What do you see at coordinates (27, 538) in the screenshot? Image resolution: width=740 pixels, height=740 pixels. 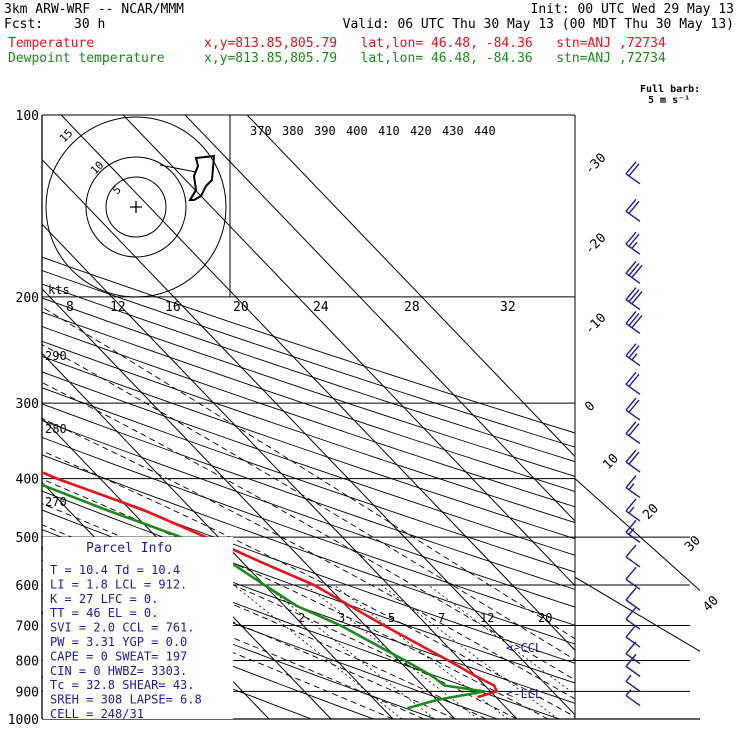 I see `pressure-tick-label: 500` at bounding box center [27, 538].